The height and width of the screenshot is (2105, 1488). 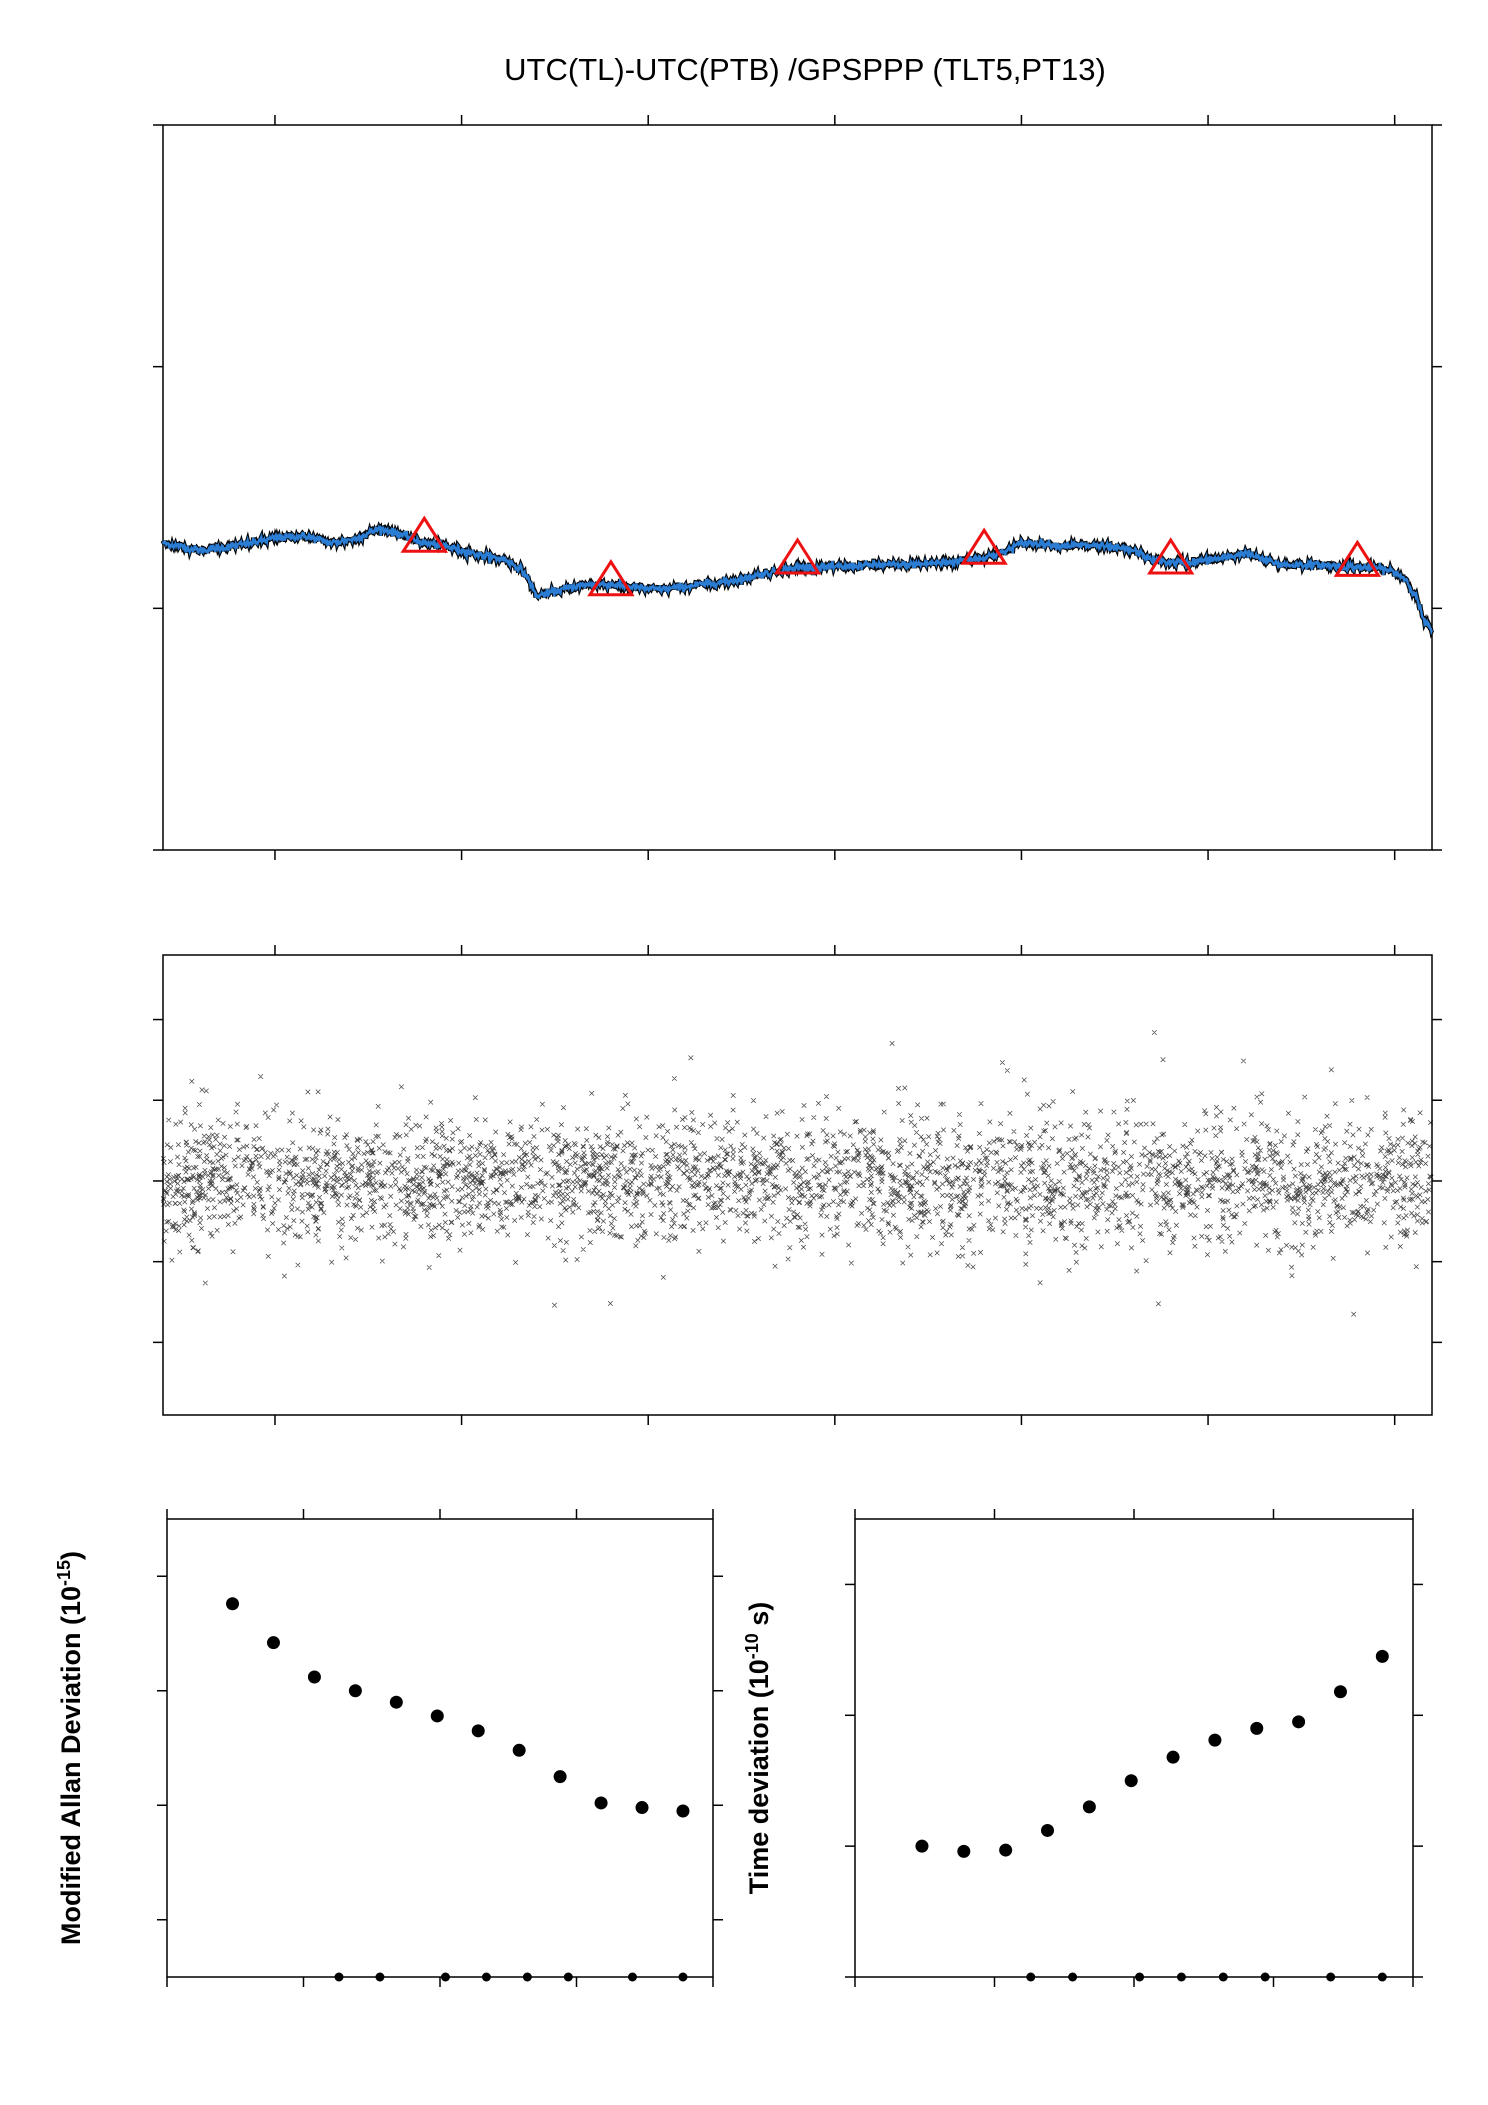 I want to click on residual-marks, so click(x=797, y=1173).